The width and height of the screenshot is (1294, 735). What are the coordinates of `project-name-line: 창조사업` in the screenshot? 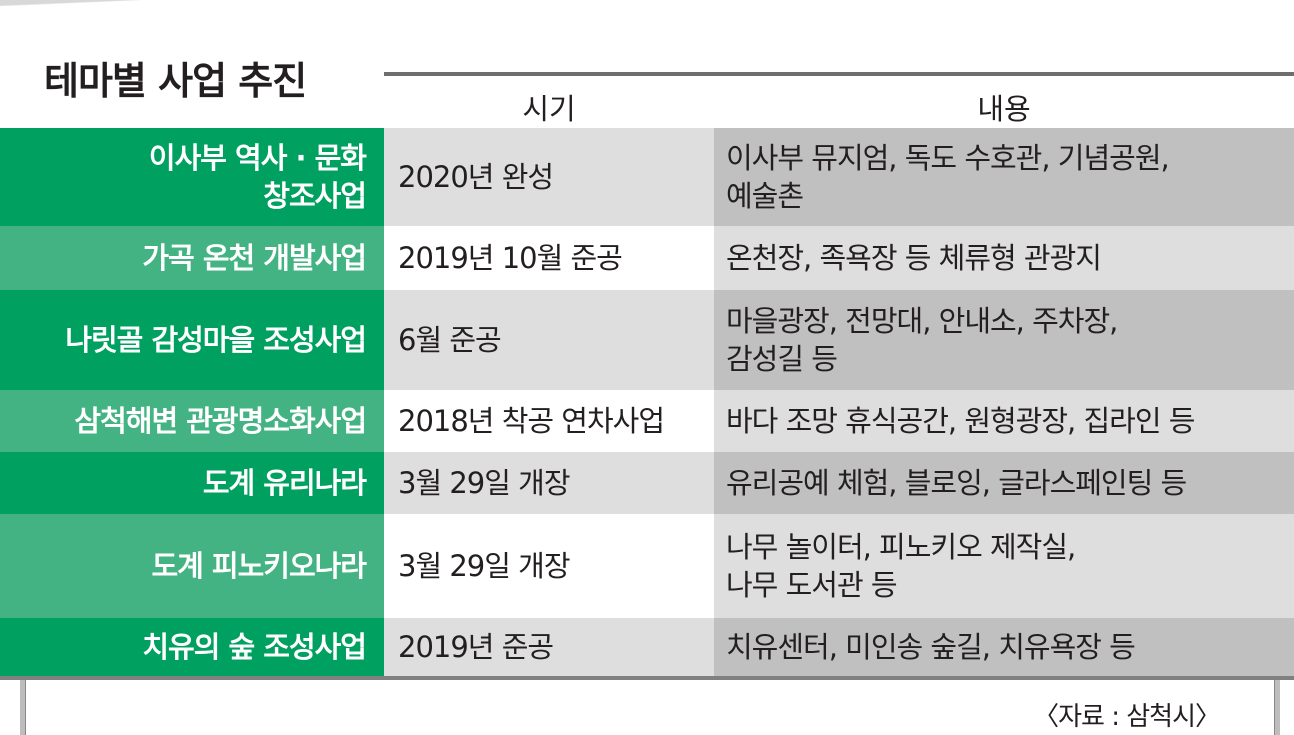 It's located at (315, 196).